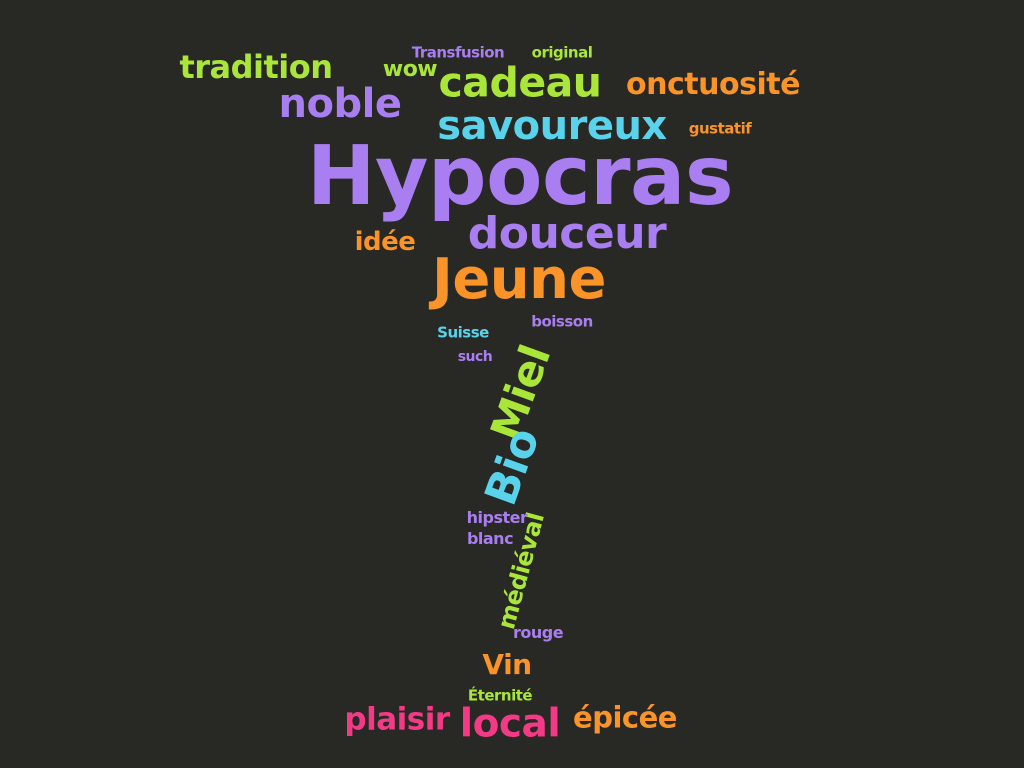 The height and width of the screenshot is (768, 1024). I want to click on word-cadeau: cadeau, so click(520, 82).